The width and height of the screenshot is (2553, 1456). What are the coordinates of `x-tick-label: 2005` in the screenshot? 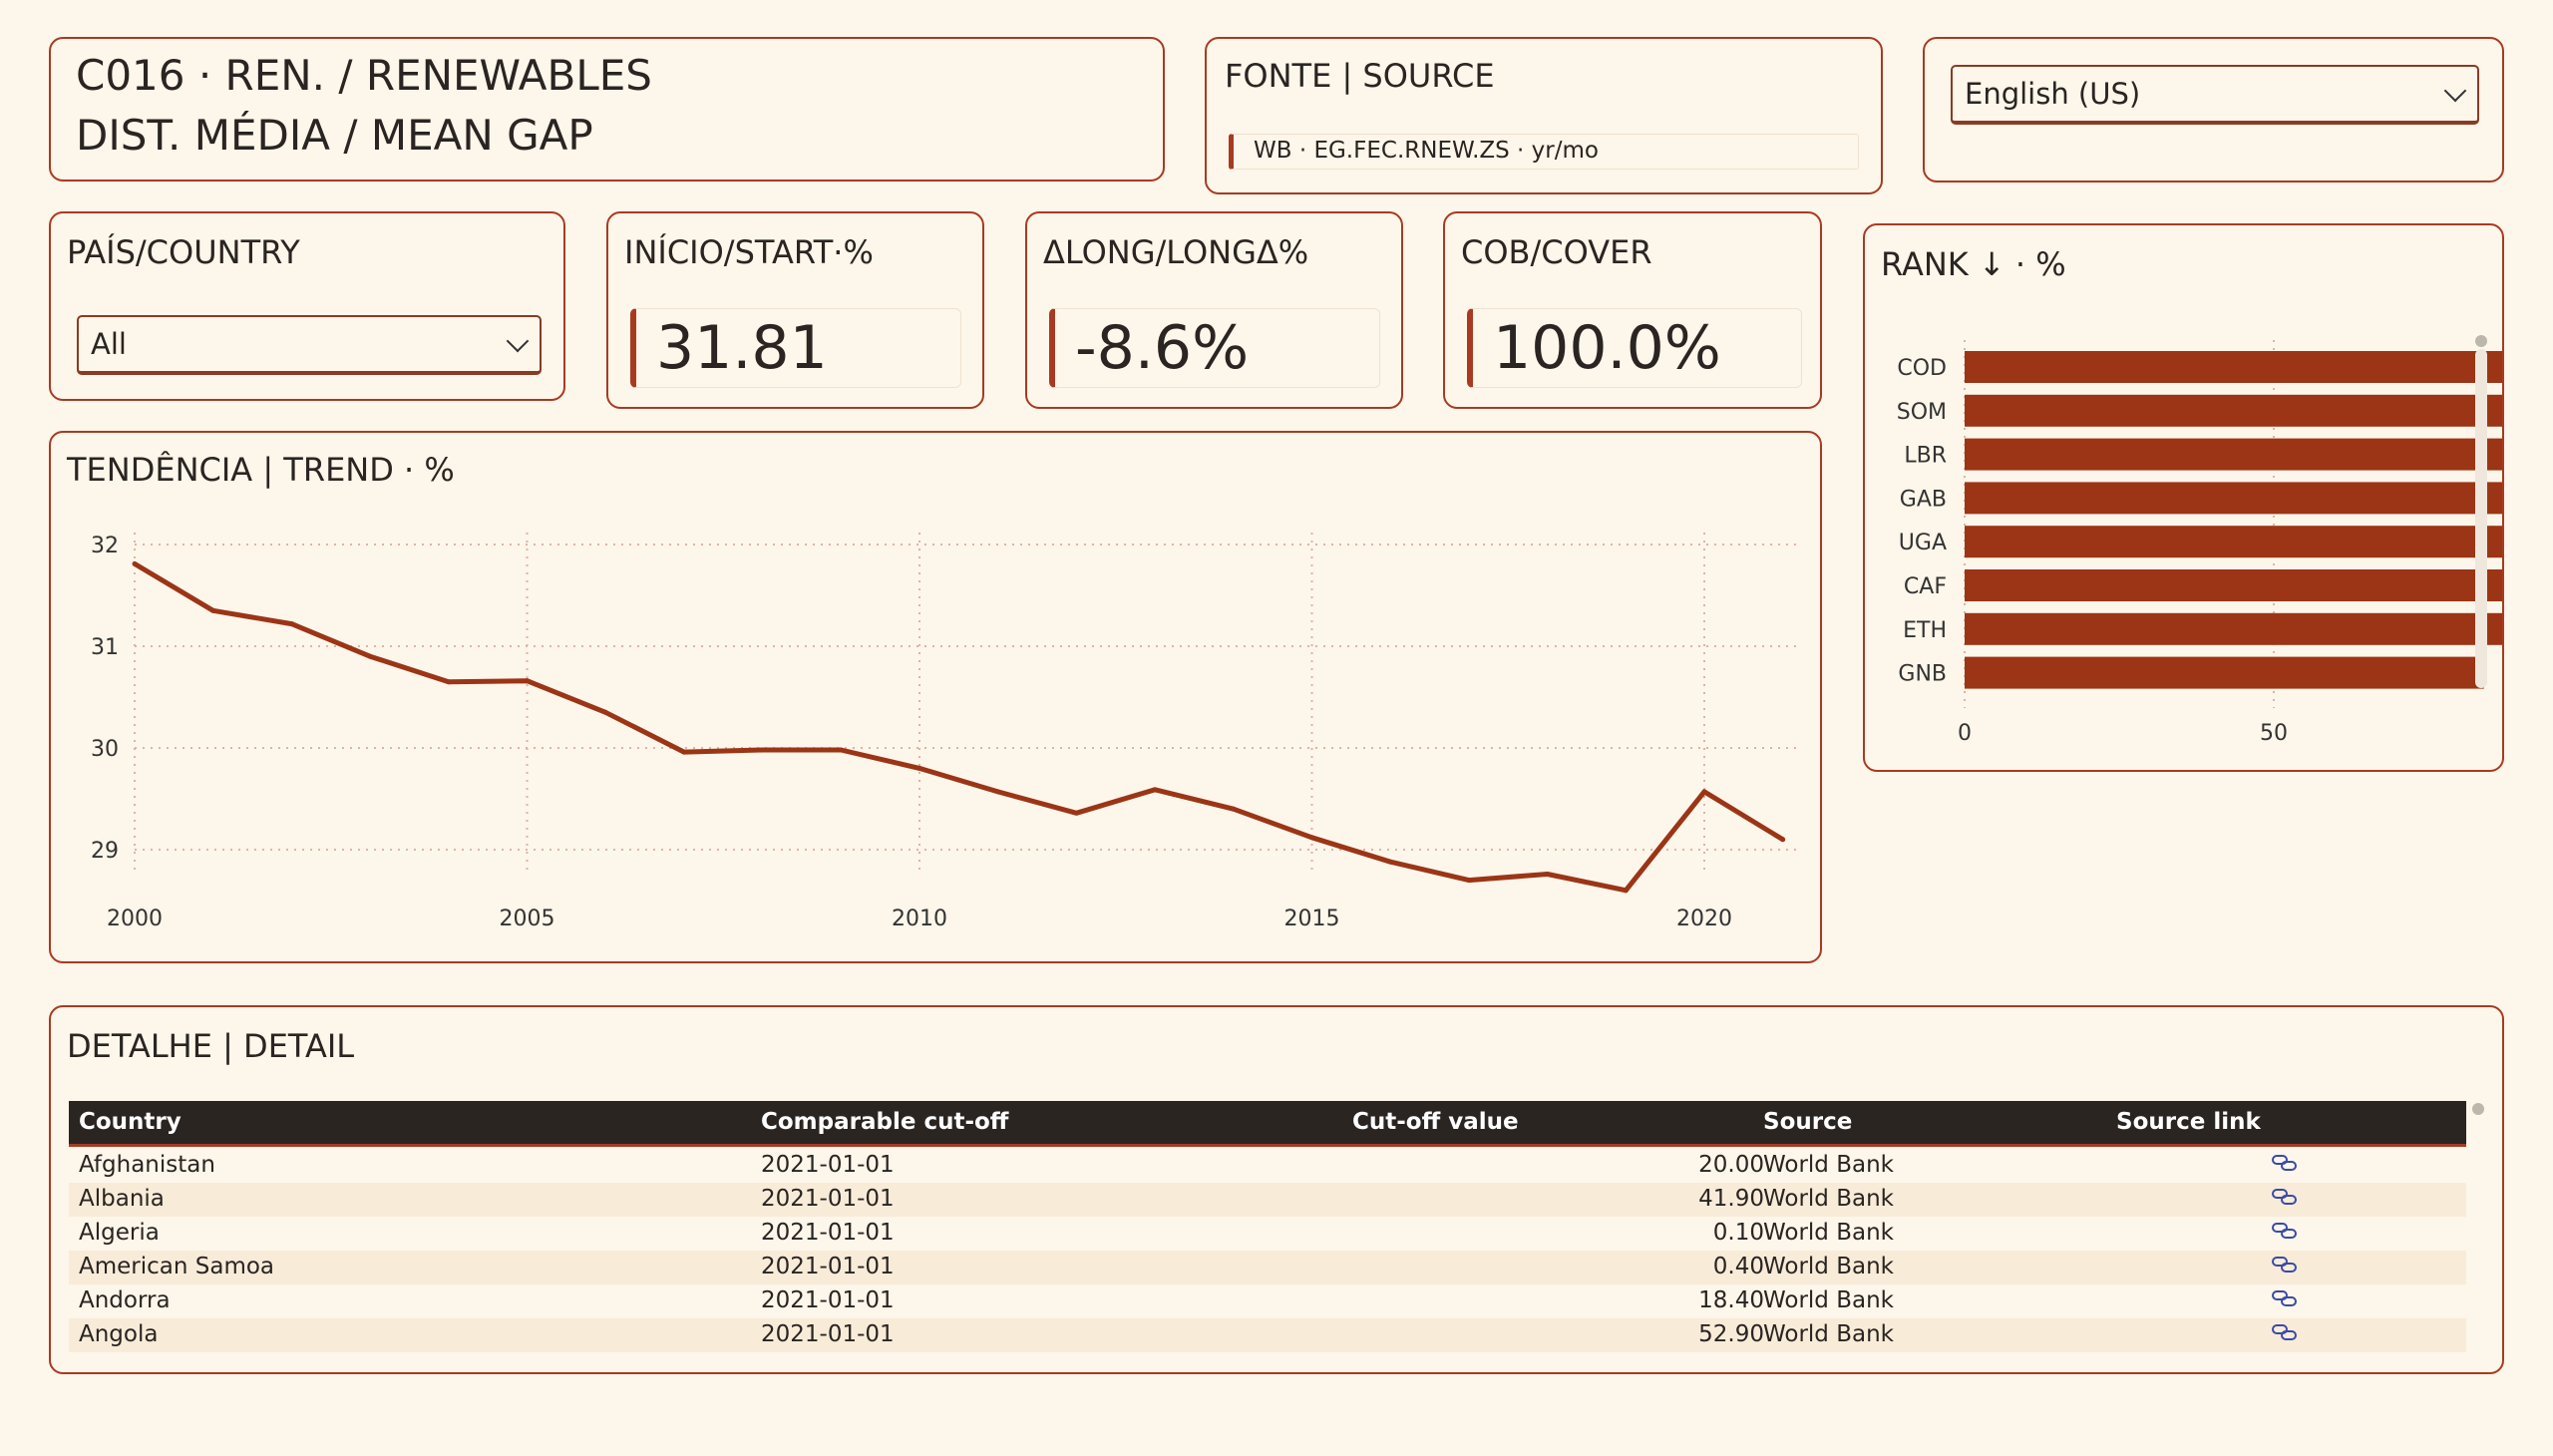 It's located at (528, 919).